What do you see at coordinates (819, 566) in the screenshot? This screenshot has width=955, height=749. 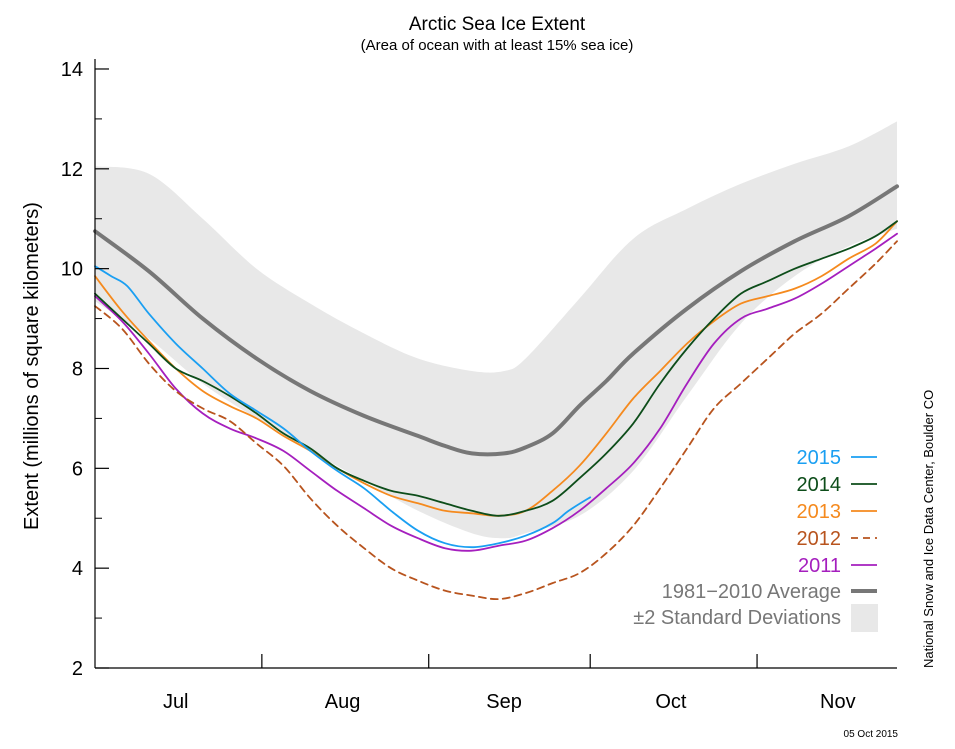 I see `legend-label-2011: 2011` at bounding box center [819, 566].